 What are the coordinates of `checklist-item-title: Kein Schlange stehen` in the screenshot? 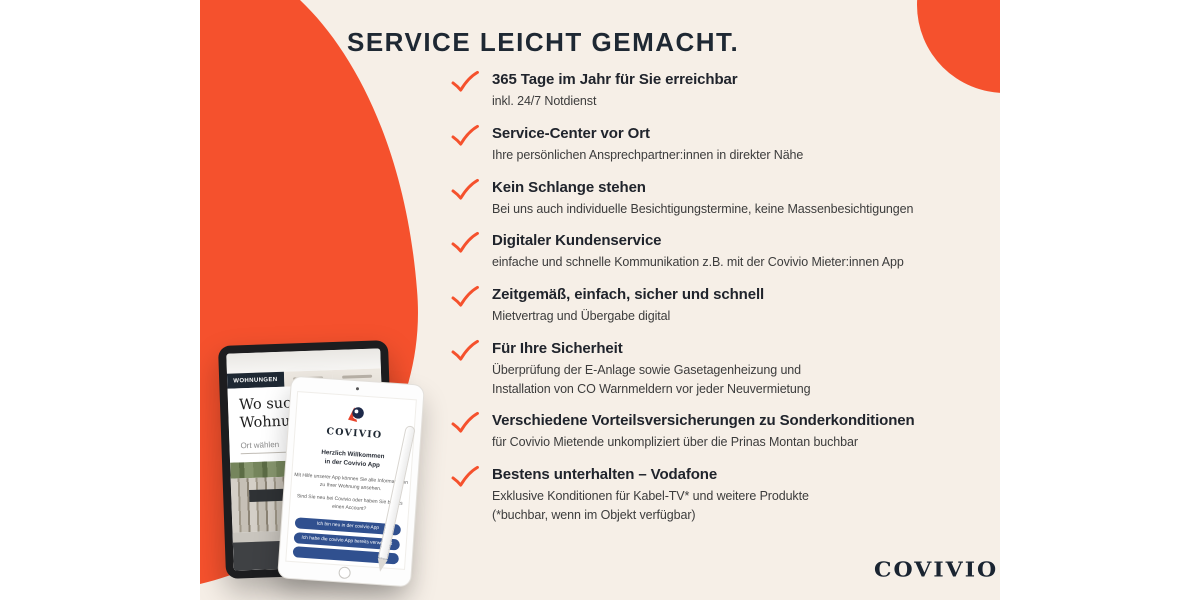 It's located at (569, 187).